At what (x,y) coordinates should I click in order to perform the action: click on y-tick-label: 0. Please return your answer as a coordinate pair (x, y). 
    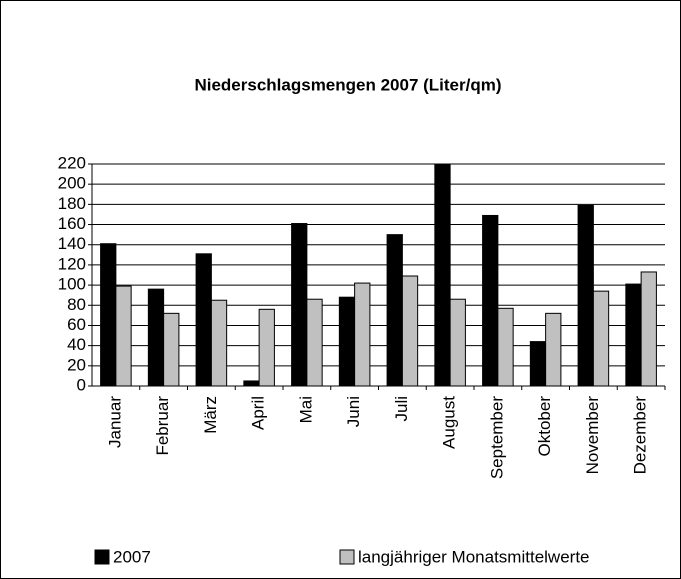
    Looking at the image, I should click on (81, 384).